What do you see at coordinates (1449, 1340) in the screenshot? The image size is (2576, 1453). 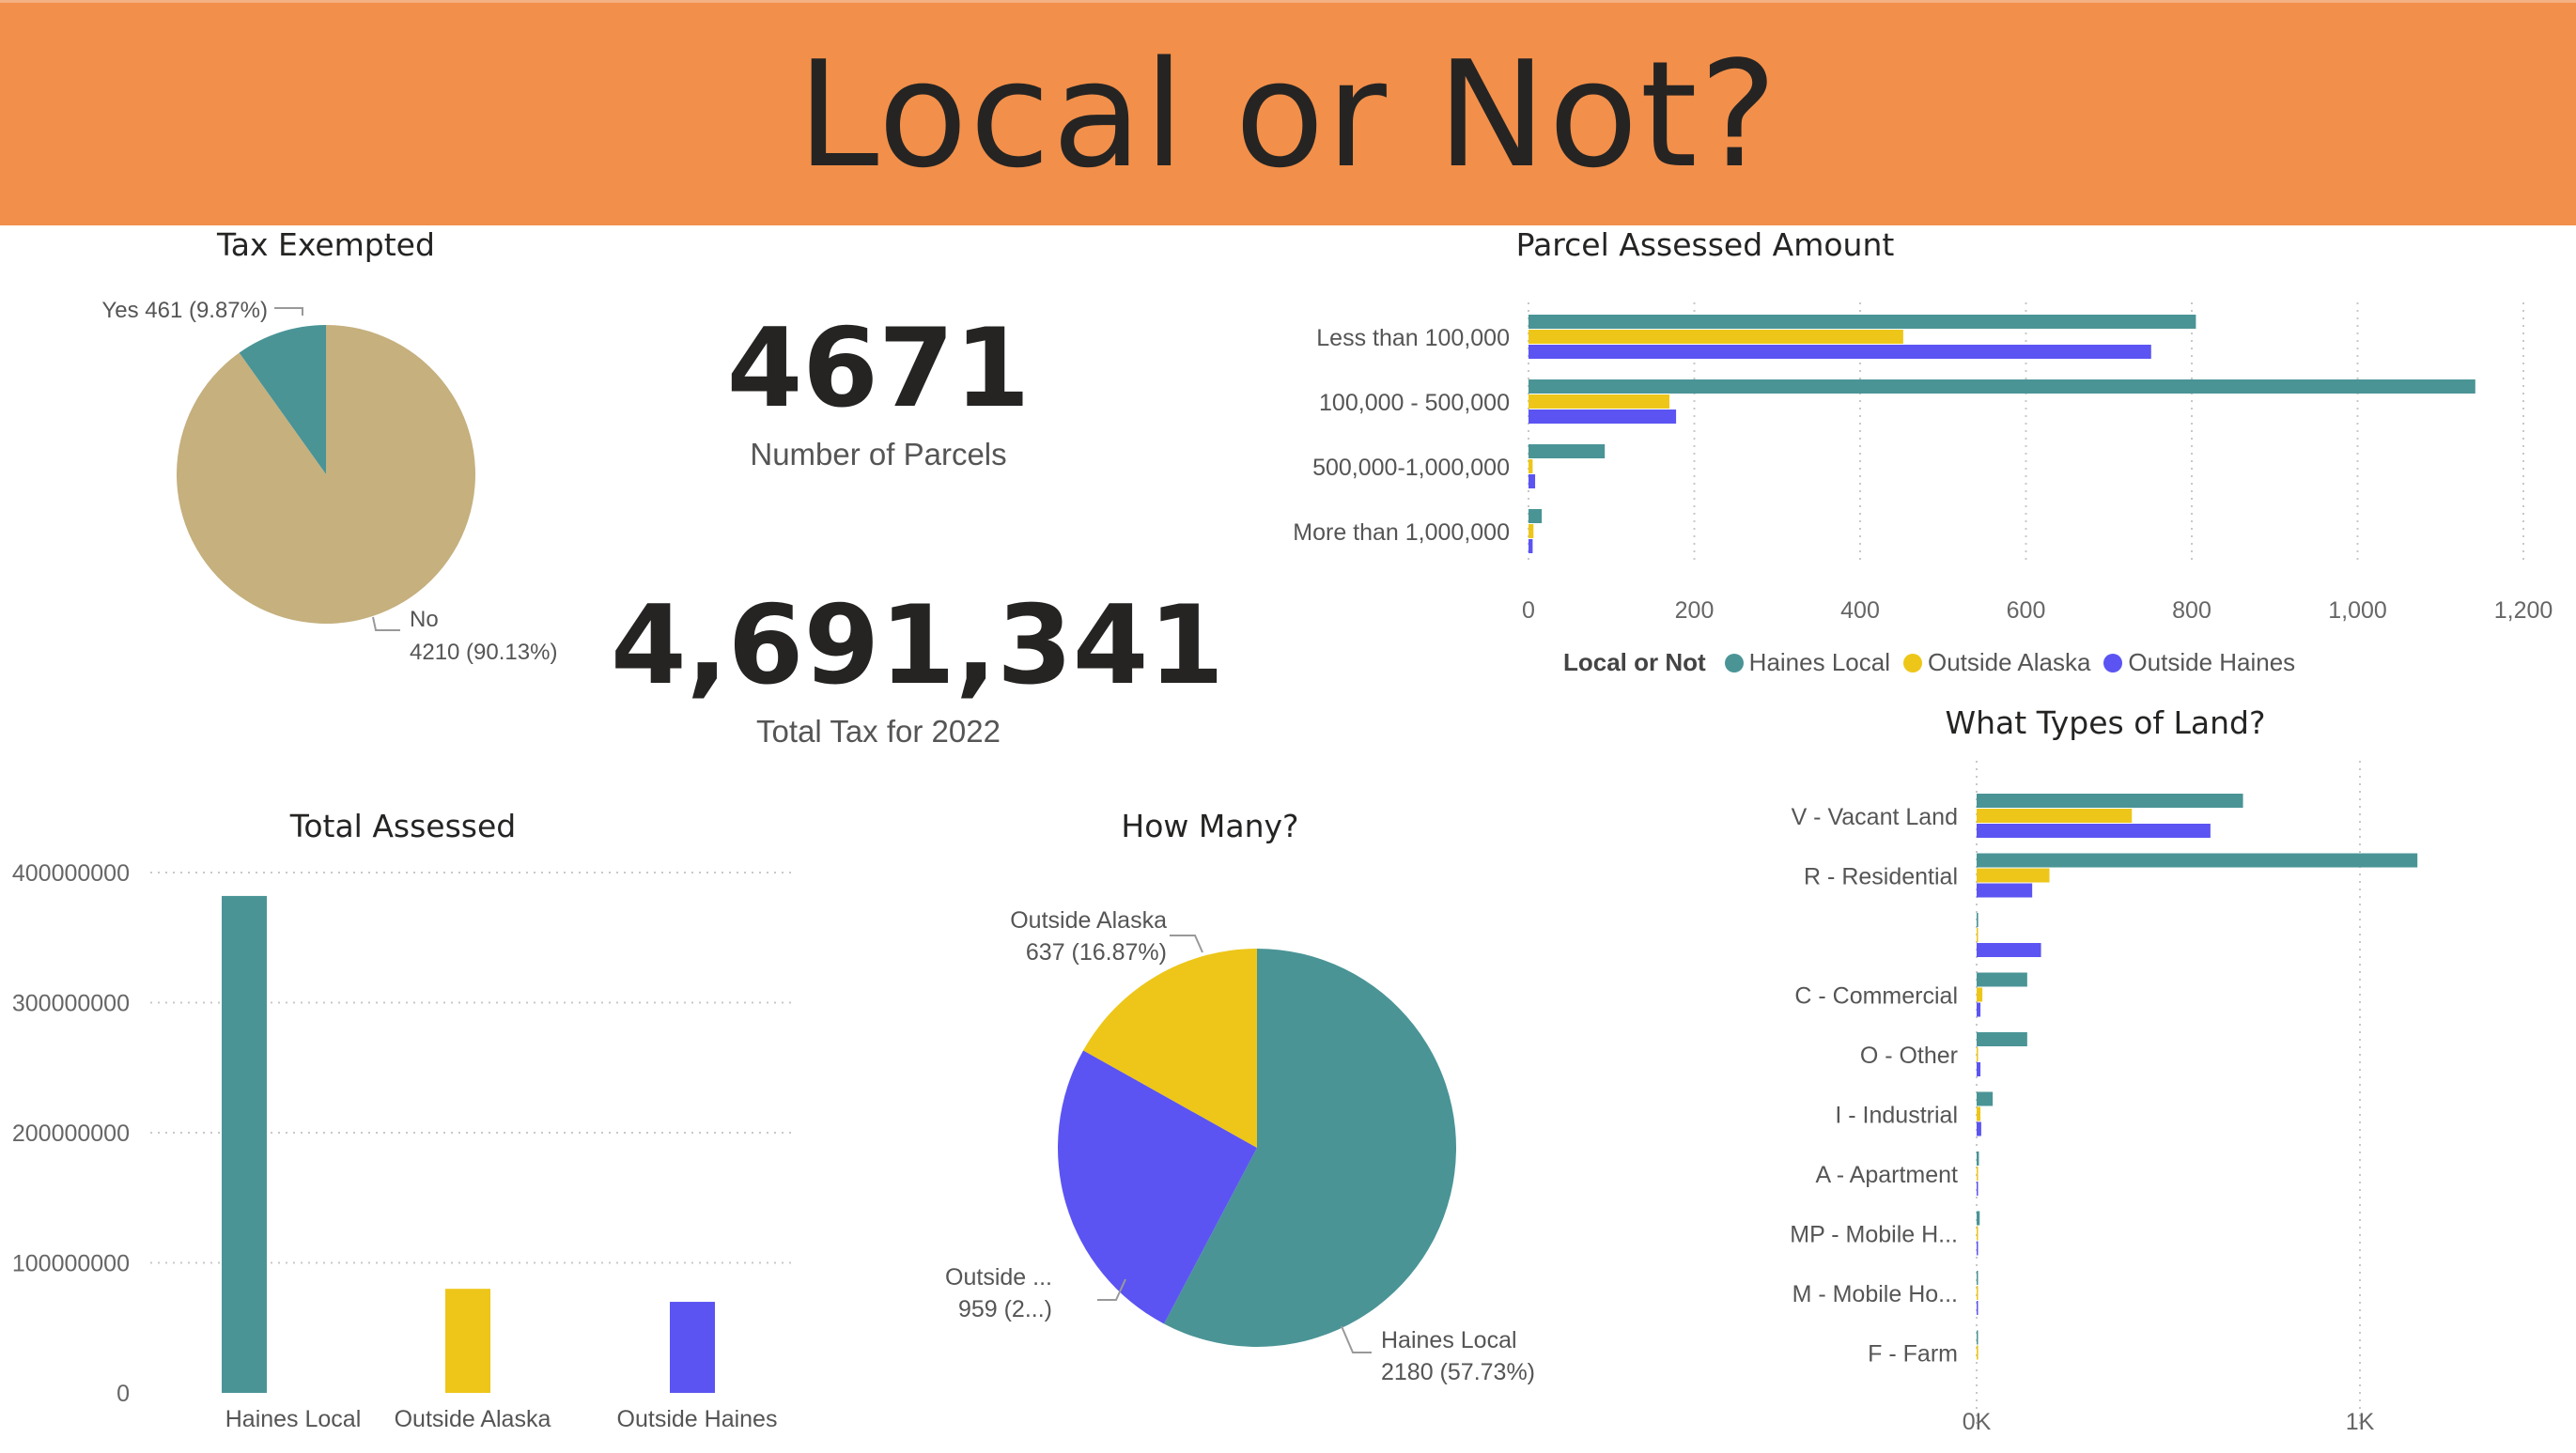 I see `slice-label-haines-local: Haines Local` at bounding box center [1449, 1340].